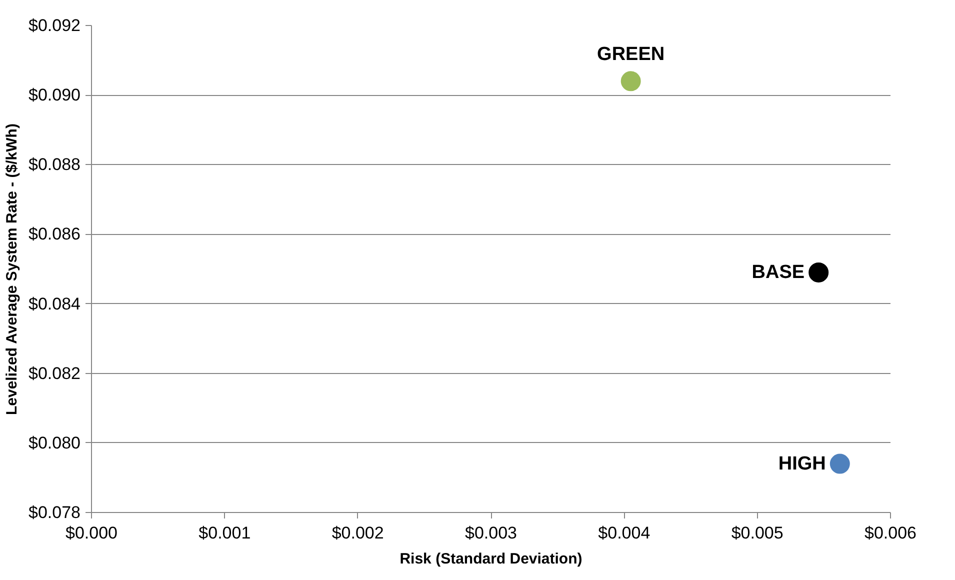  Describe the element at coordinates (757, 533) in the screenshot. I see `x-tick-label: $0.005` at that location.